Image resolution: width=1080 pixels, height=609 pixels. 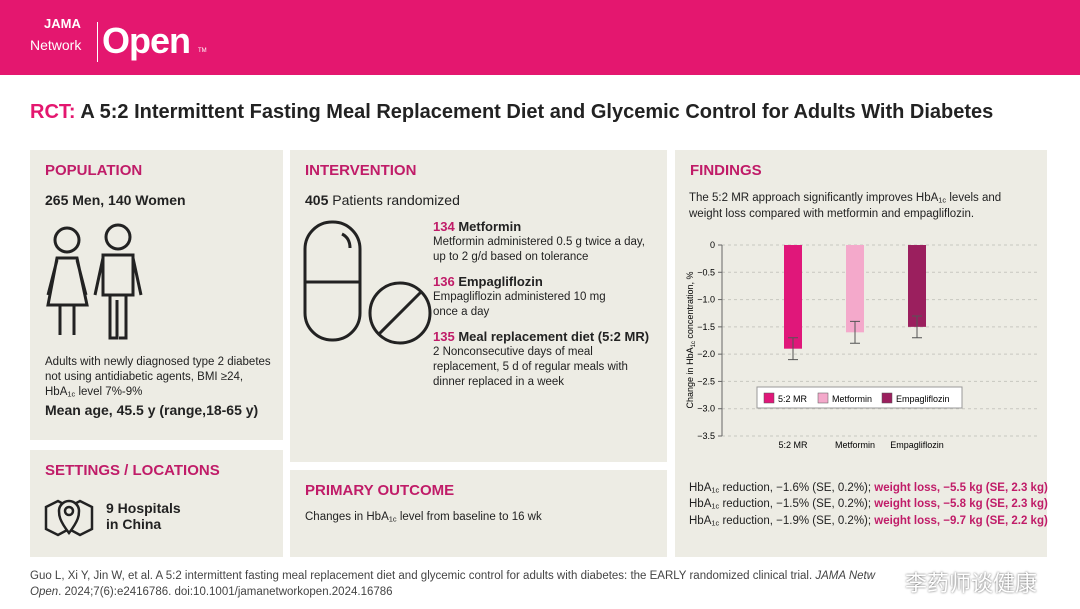 What do you see at coordinates (530, 367) in the screenshot?
I see `arm-desc: replacement, 5 d of regular meals with` at bounding box center [530, 367].